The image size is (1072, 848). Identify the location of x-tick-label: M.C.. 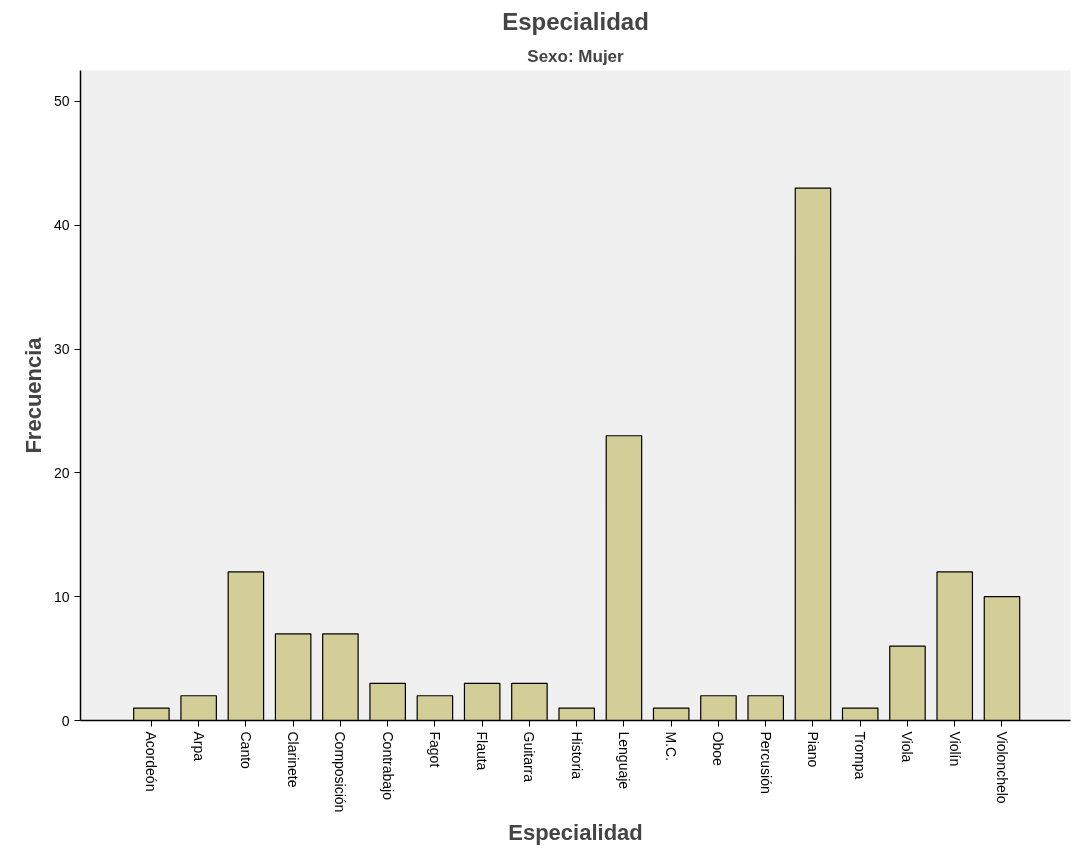
(671, 746).